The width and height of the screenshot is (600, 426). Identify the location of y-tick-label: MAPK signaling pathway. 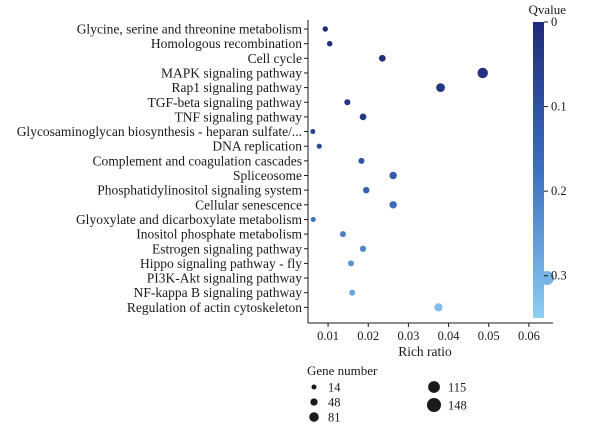
(231, 72).